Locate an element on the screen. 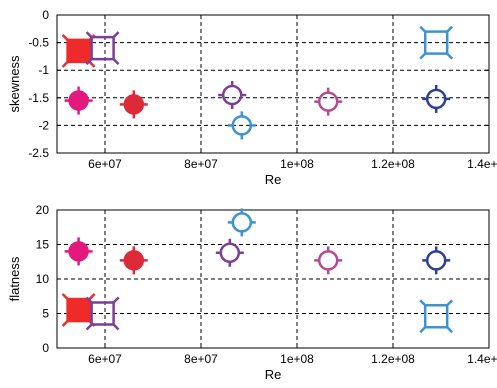 The height and width of the screenshot is (388, 497). y-tick-label: 20 is located at coordinates (43, 210).